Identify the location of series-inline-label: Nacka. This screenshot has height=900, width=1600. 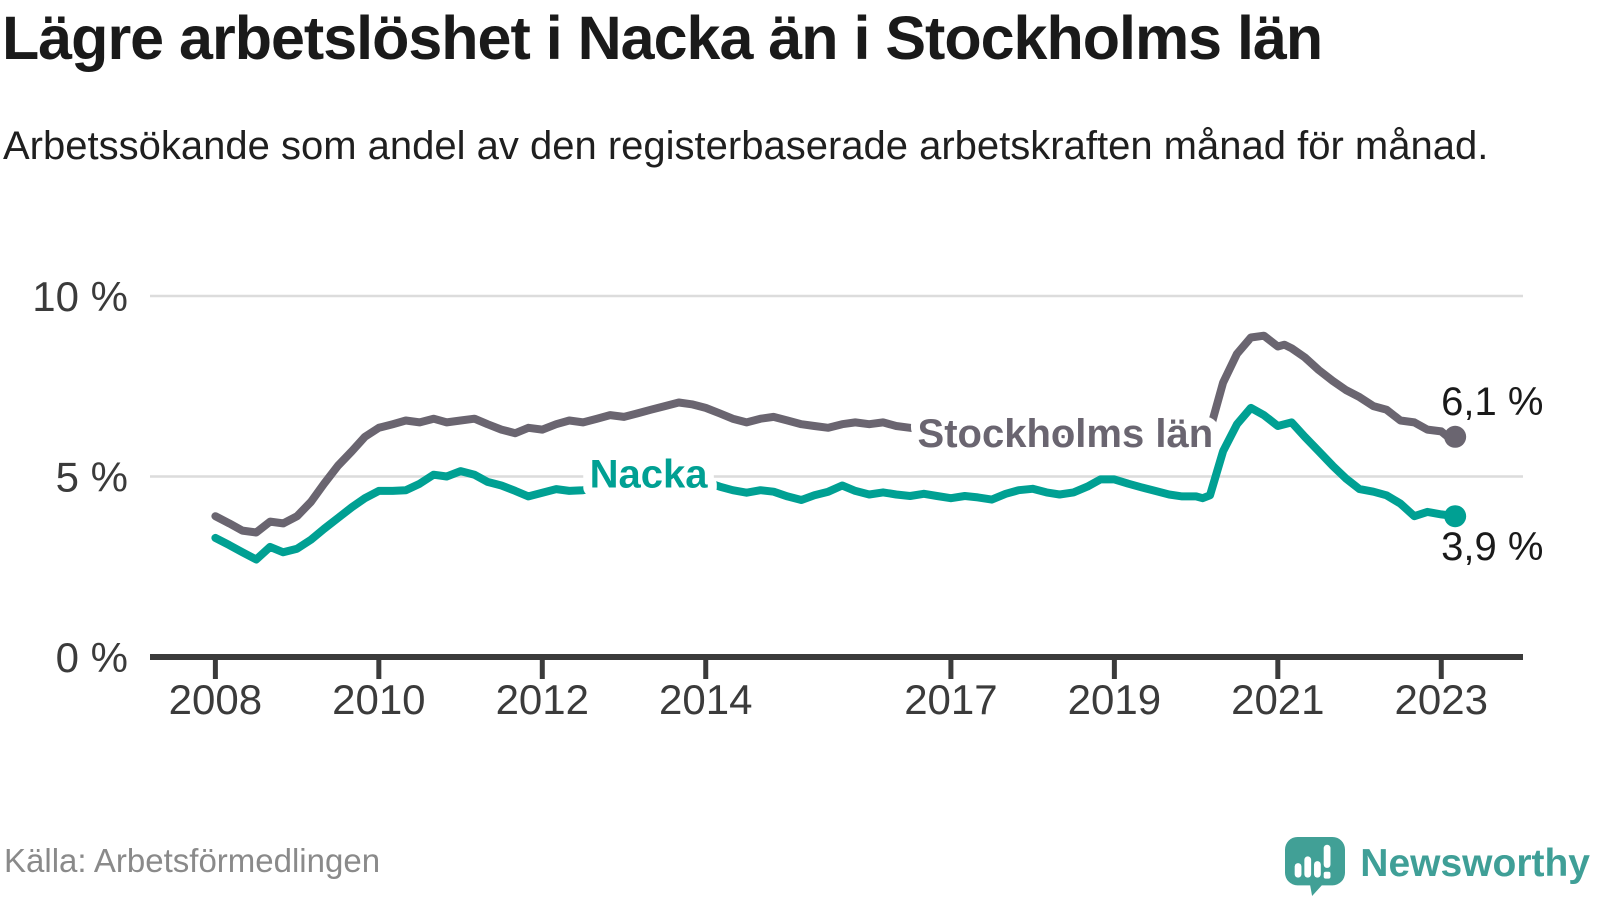
(649, 474).